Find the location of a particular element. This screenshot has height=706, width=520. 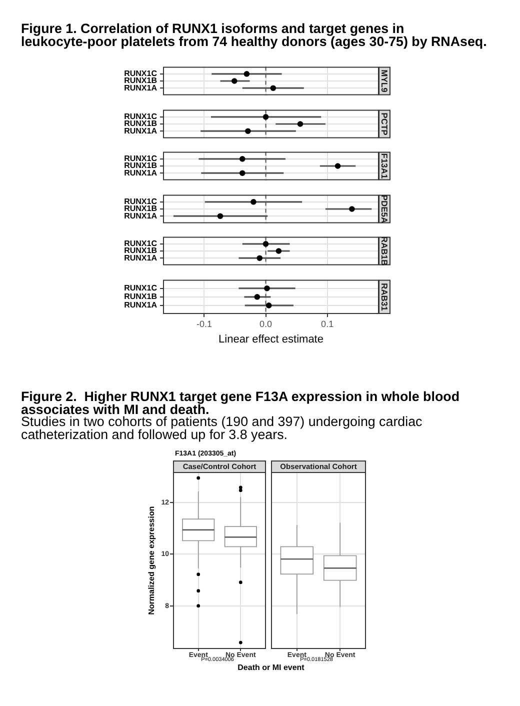

x-tick-label: -0.1 is located at coordinates (204, 323).